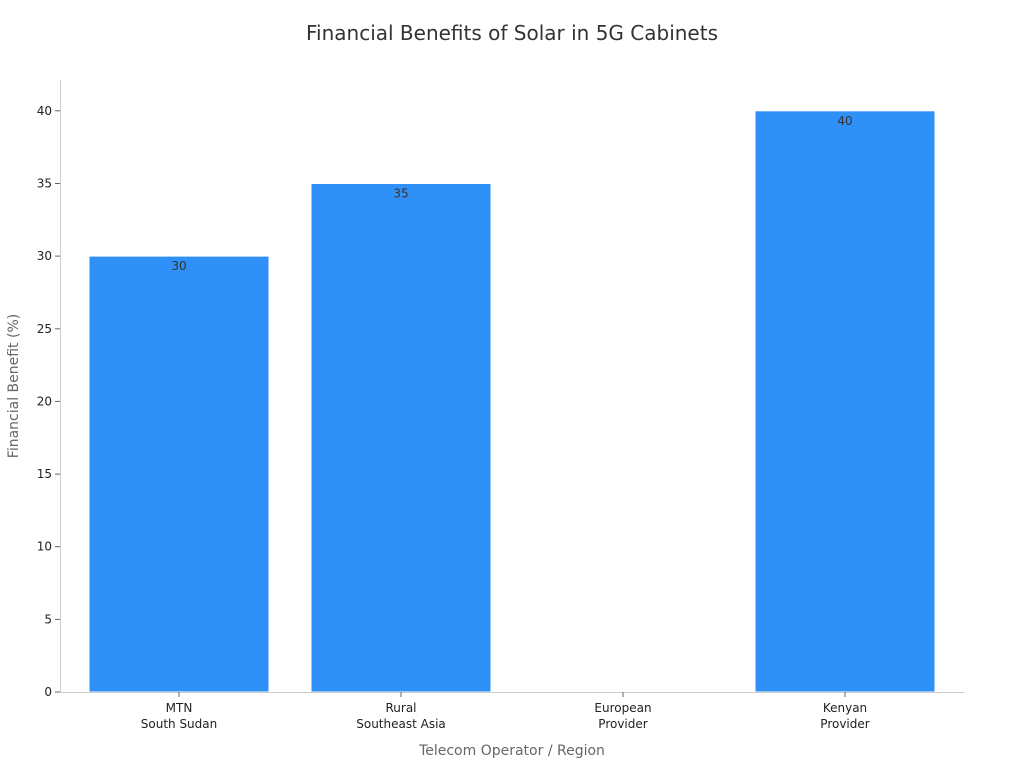 This screenshot has height=768, width=1024. Describe the element at coordinates (44, 256) in the screenshot. I see `y-tick-label-6: 30` at that location.